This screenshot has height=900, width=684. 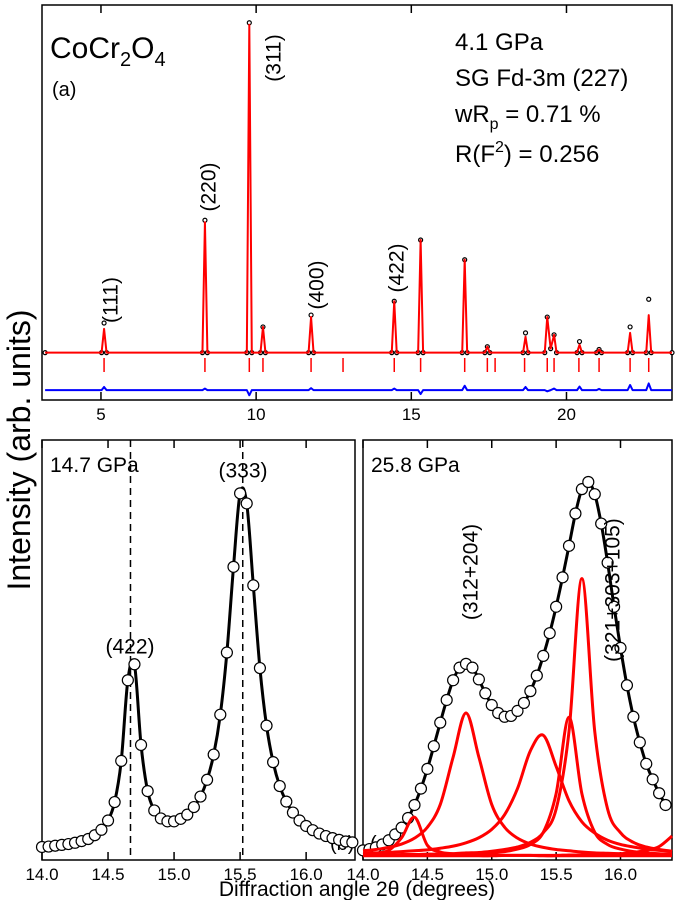 I want to click on pressure-label: 14.7 GPa, so click(x=94, y=465).